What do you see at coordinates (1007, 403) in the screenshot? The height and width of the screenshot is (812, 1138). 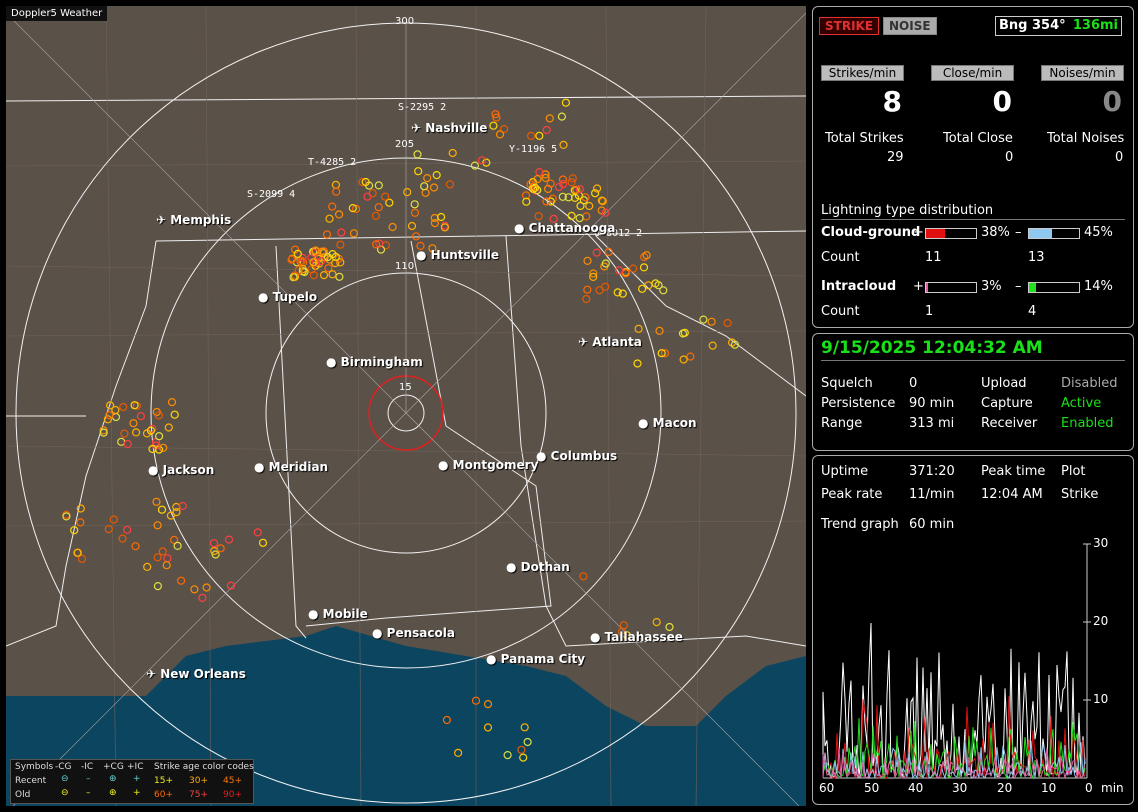 I see `capture-label: Capture` at bounding box center [1007, 403].